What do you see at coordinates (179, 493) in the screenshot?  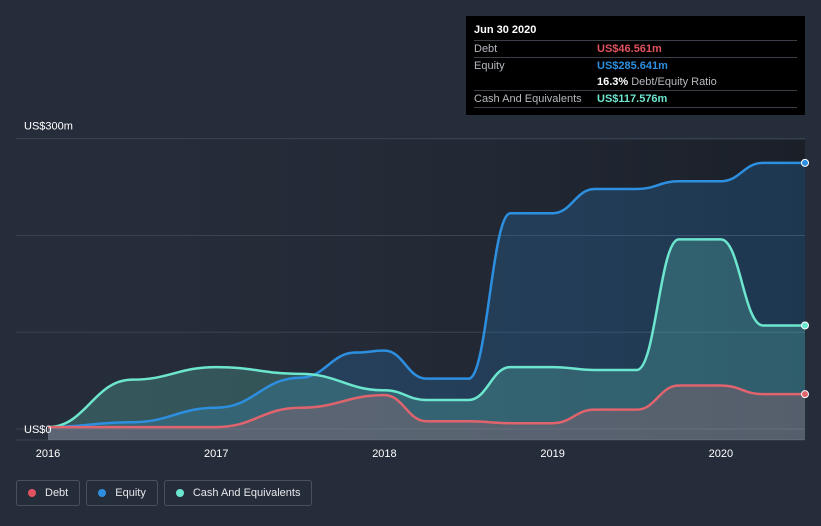 I see `cash-dot-icon` at bounding box center [179, 493].